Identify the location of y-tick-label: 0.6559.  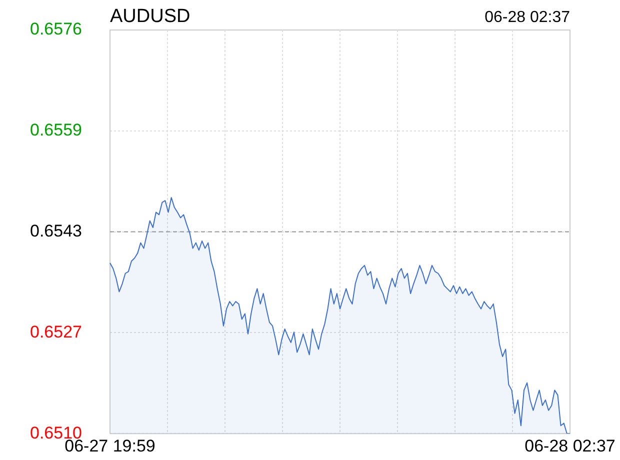
(56, 130).